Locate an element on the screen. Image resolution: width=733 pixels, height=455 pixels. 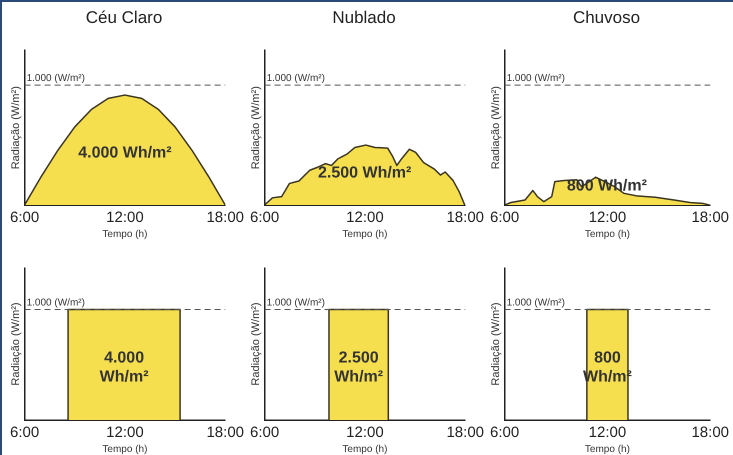
chart-title: Chuvoso is located at coordinates (606, 17).